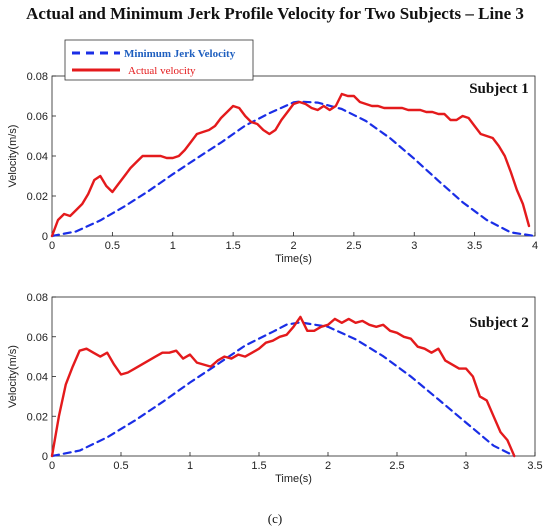 This screenshot has width=550, height=532. I want to click on subject-1-y-tick-label: 0.08, so click(37, 77).